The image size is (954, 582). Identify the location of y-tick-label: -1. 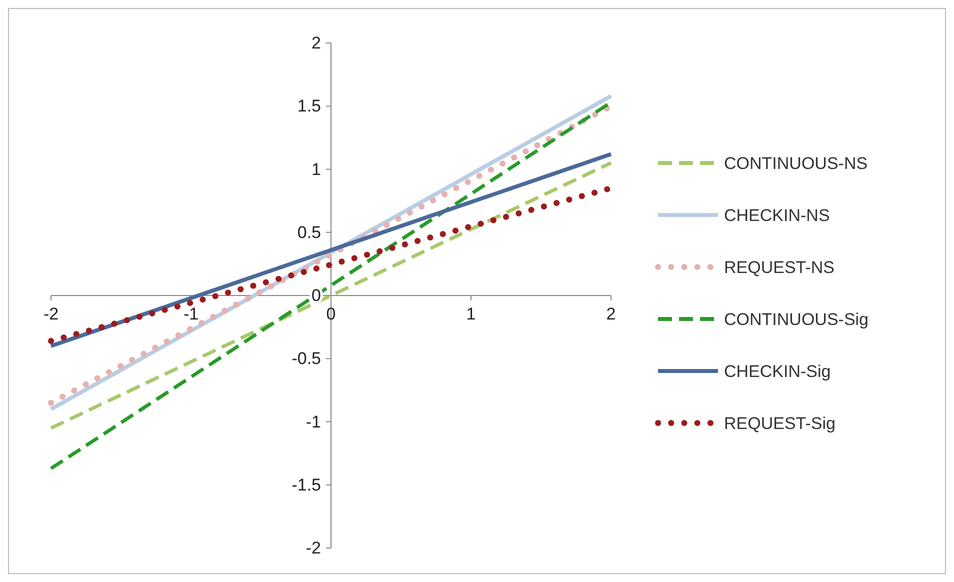
(313, 422).